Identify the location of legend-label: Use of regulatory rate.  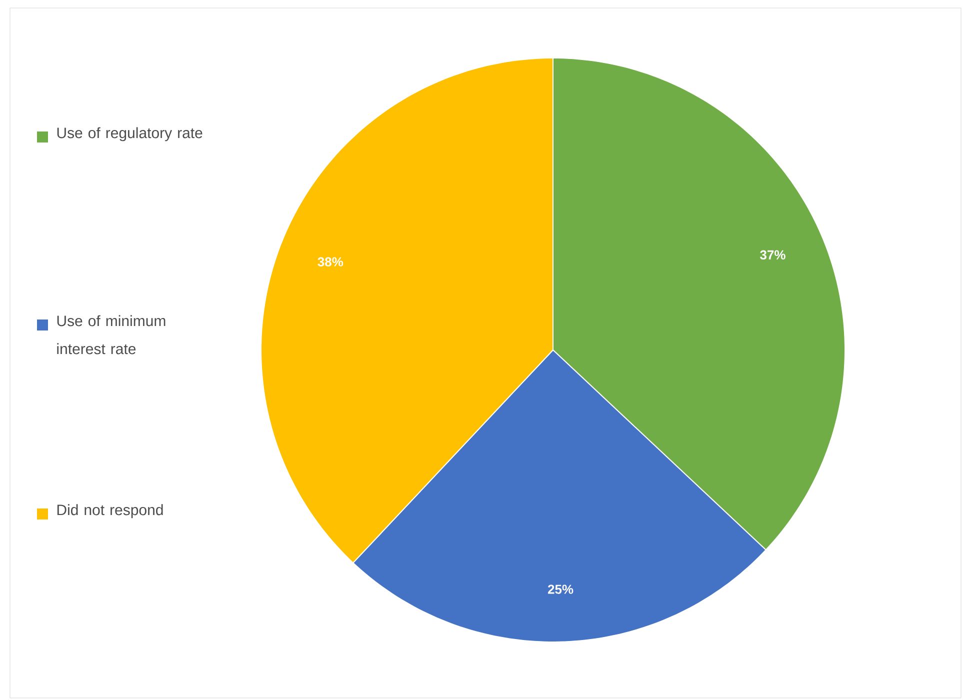
(129, 134).